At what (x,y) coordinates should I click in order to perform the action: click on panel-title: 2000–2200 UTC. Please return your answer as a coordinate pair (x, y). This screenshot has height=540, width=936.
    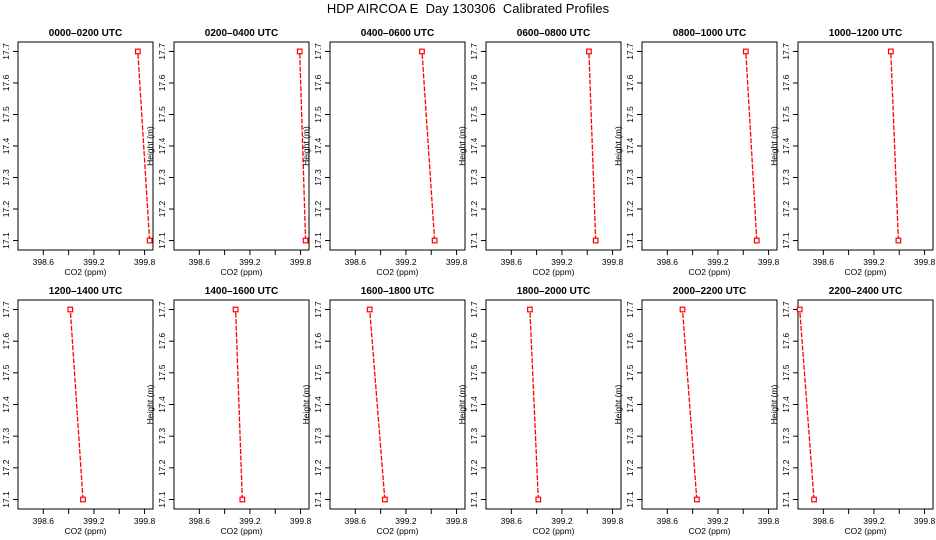
    Looking at the image, I should click on (709, 291).